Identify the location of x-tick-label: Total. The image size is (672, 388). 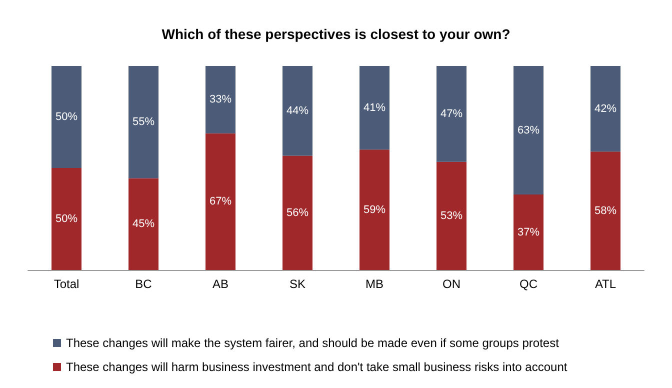
(67, 284).